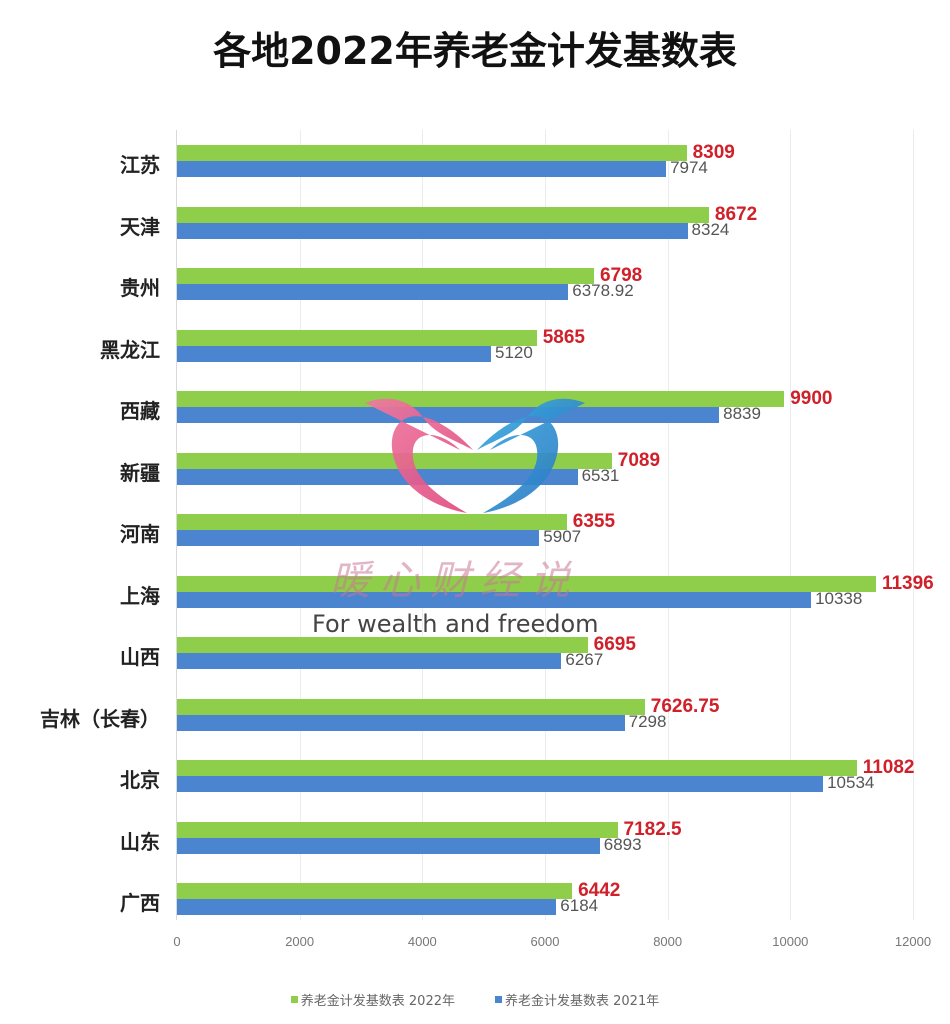 This screenshot has width=950, height=1024. Describe the element at coordinates (294, 999) in the screenshot. I see `legend-swatch-2022` at that location.